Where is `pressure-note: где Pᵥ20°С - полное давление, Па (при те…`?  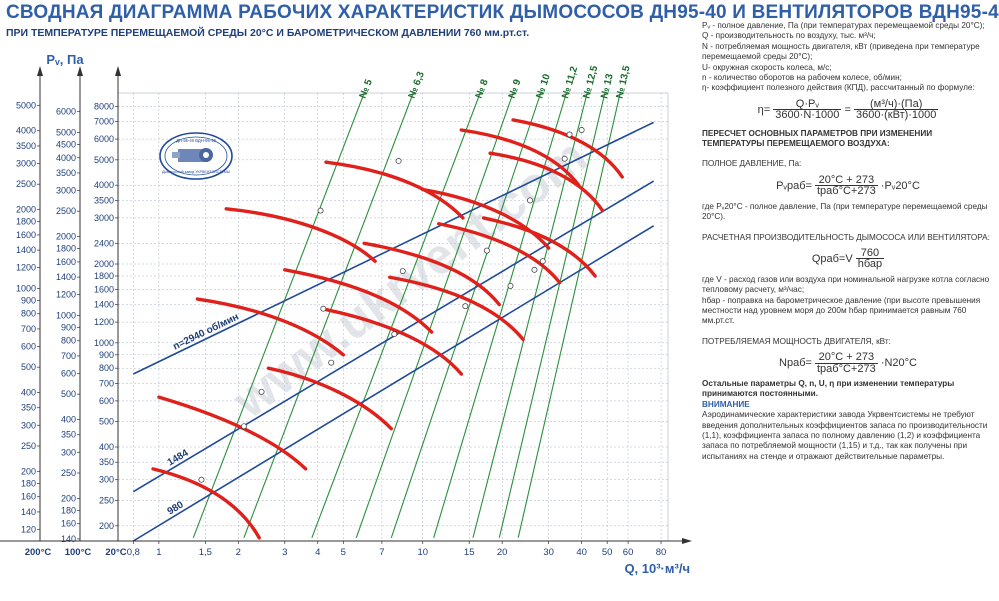 pressure-note: где Pᵥ20°С - полное давление, Па (при те… is located at coordinates (845, 211).